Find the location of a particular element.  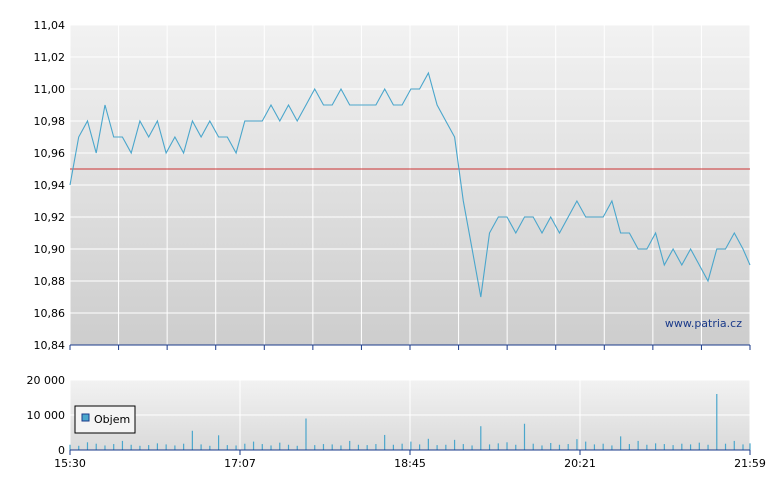

price-y-tick-label: 10,96 is located at coordinates (50, 153).